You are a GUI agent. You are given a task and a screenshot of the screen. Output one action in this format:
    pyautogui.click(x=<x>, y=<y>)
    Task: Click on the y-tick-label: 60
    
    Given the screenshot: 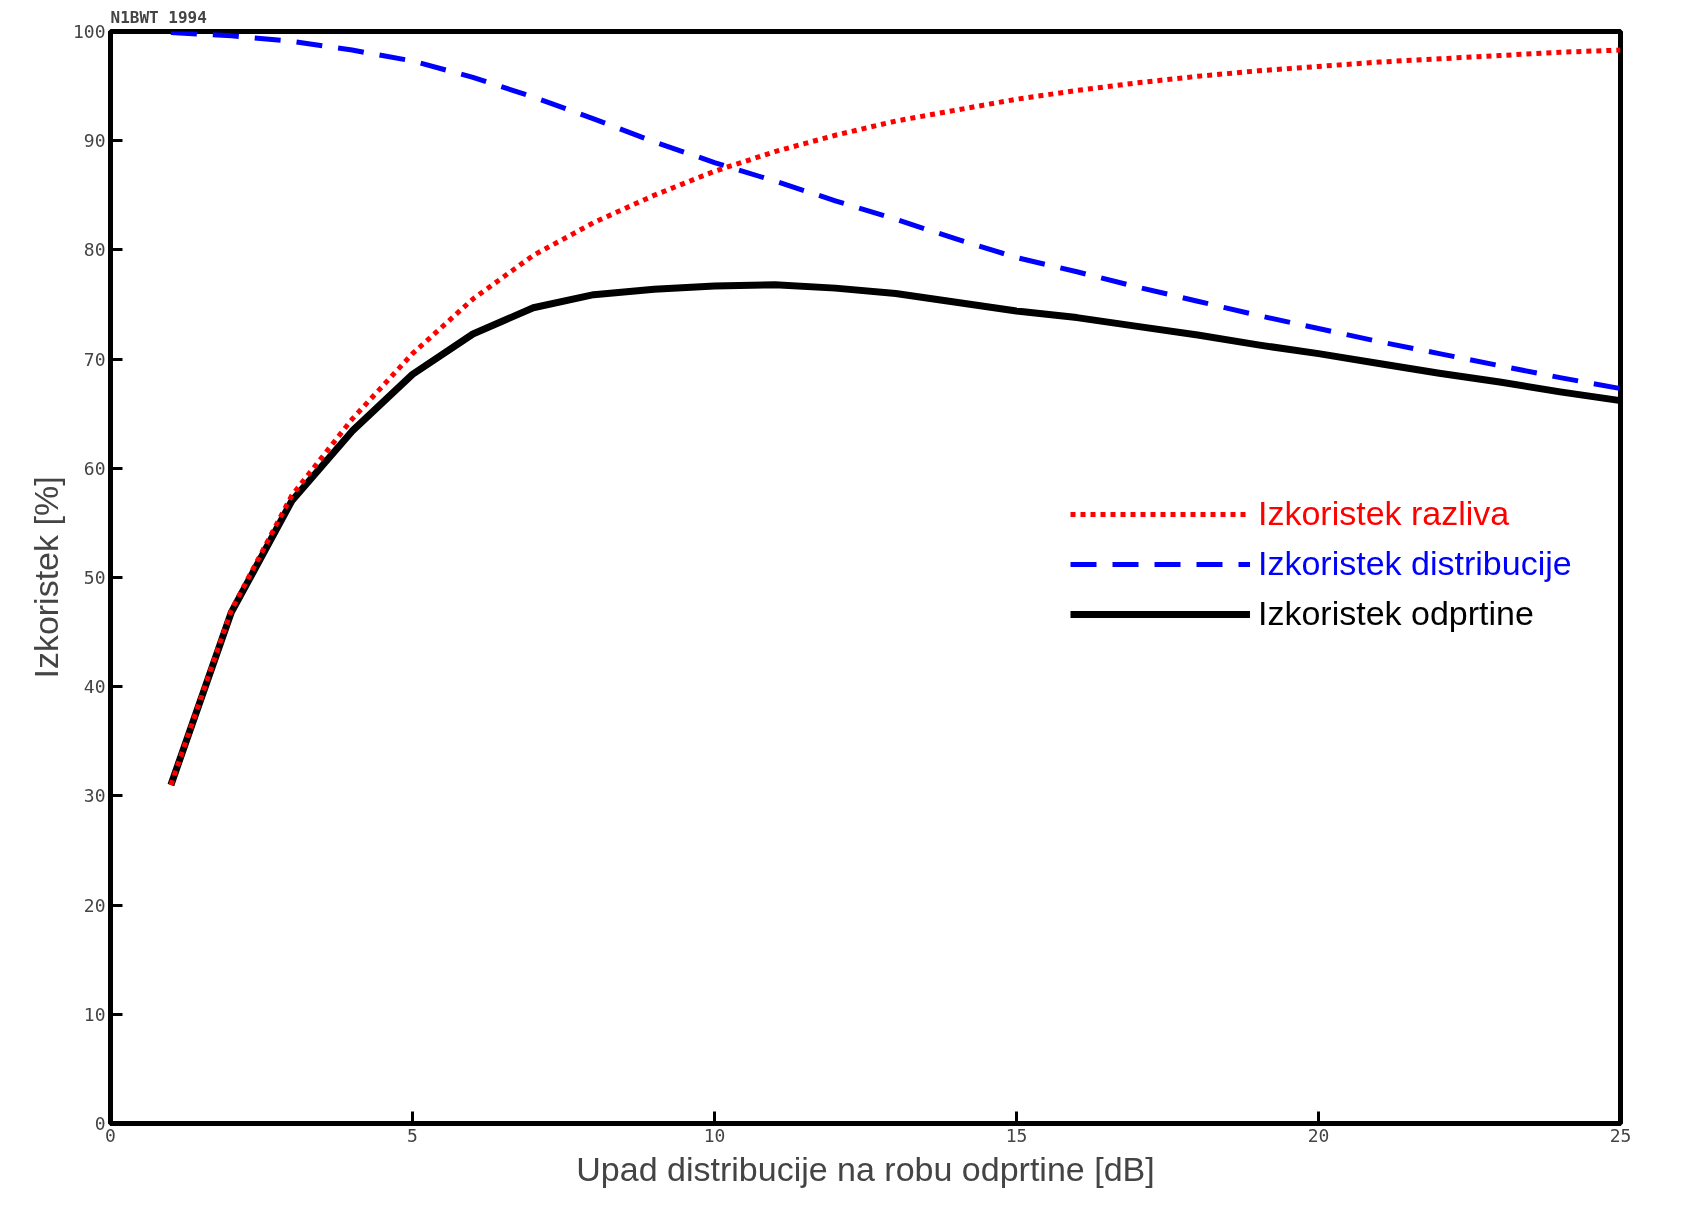 What is the action you would take?
    pyautogui.click(x=94, y=468)
    